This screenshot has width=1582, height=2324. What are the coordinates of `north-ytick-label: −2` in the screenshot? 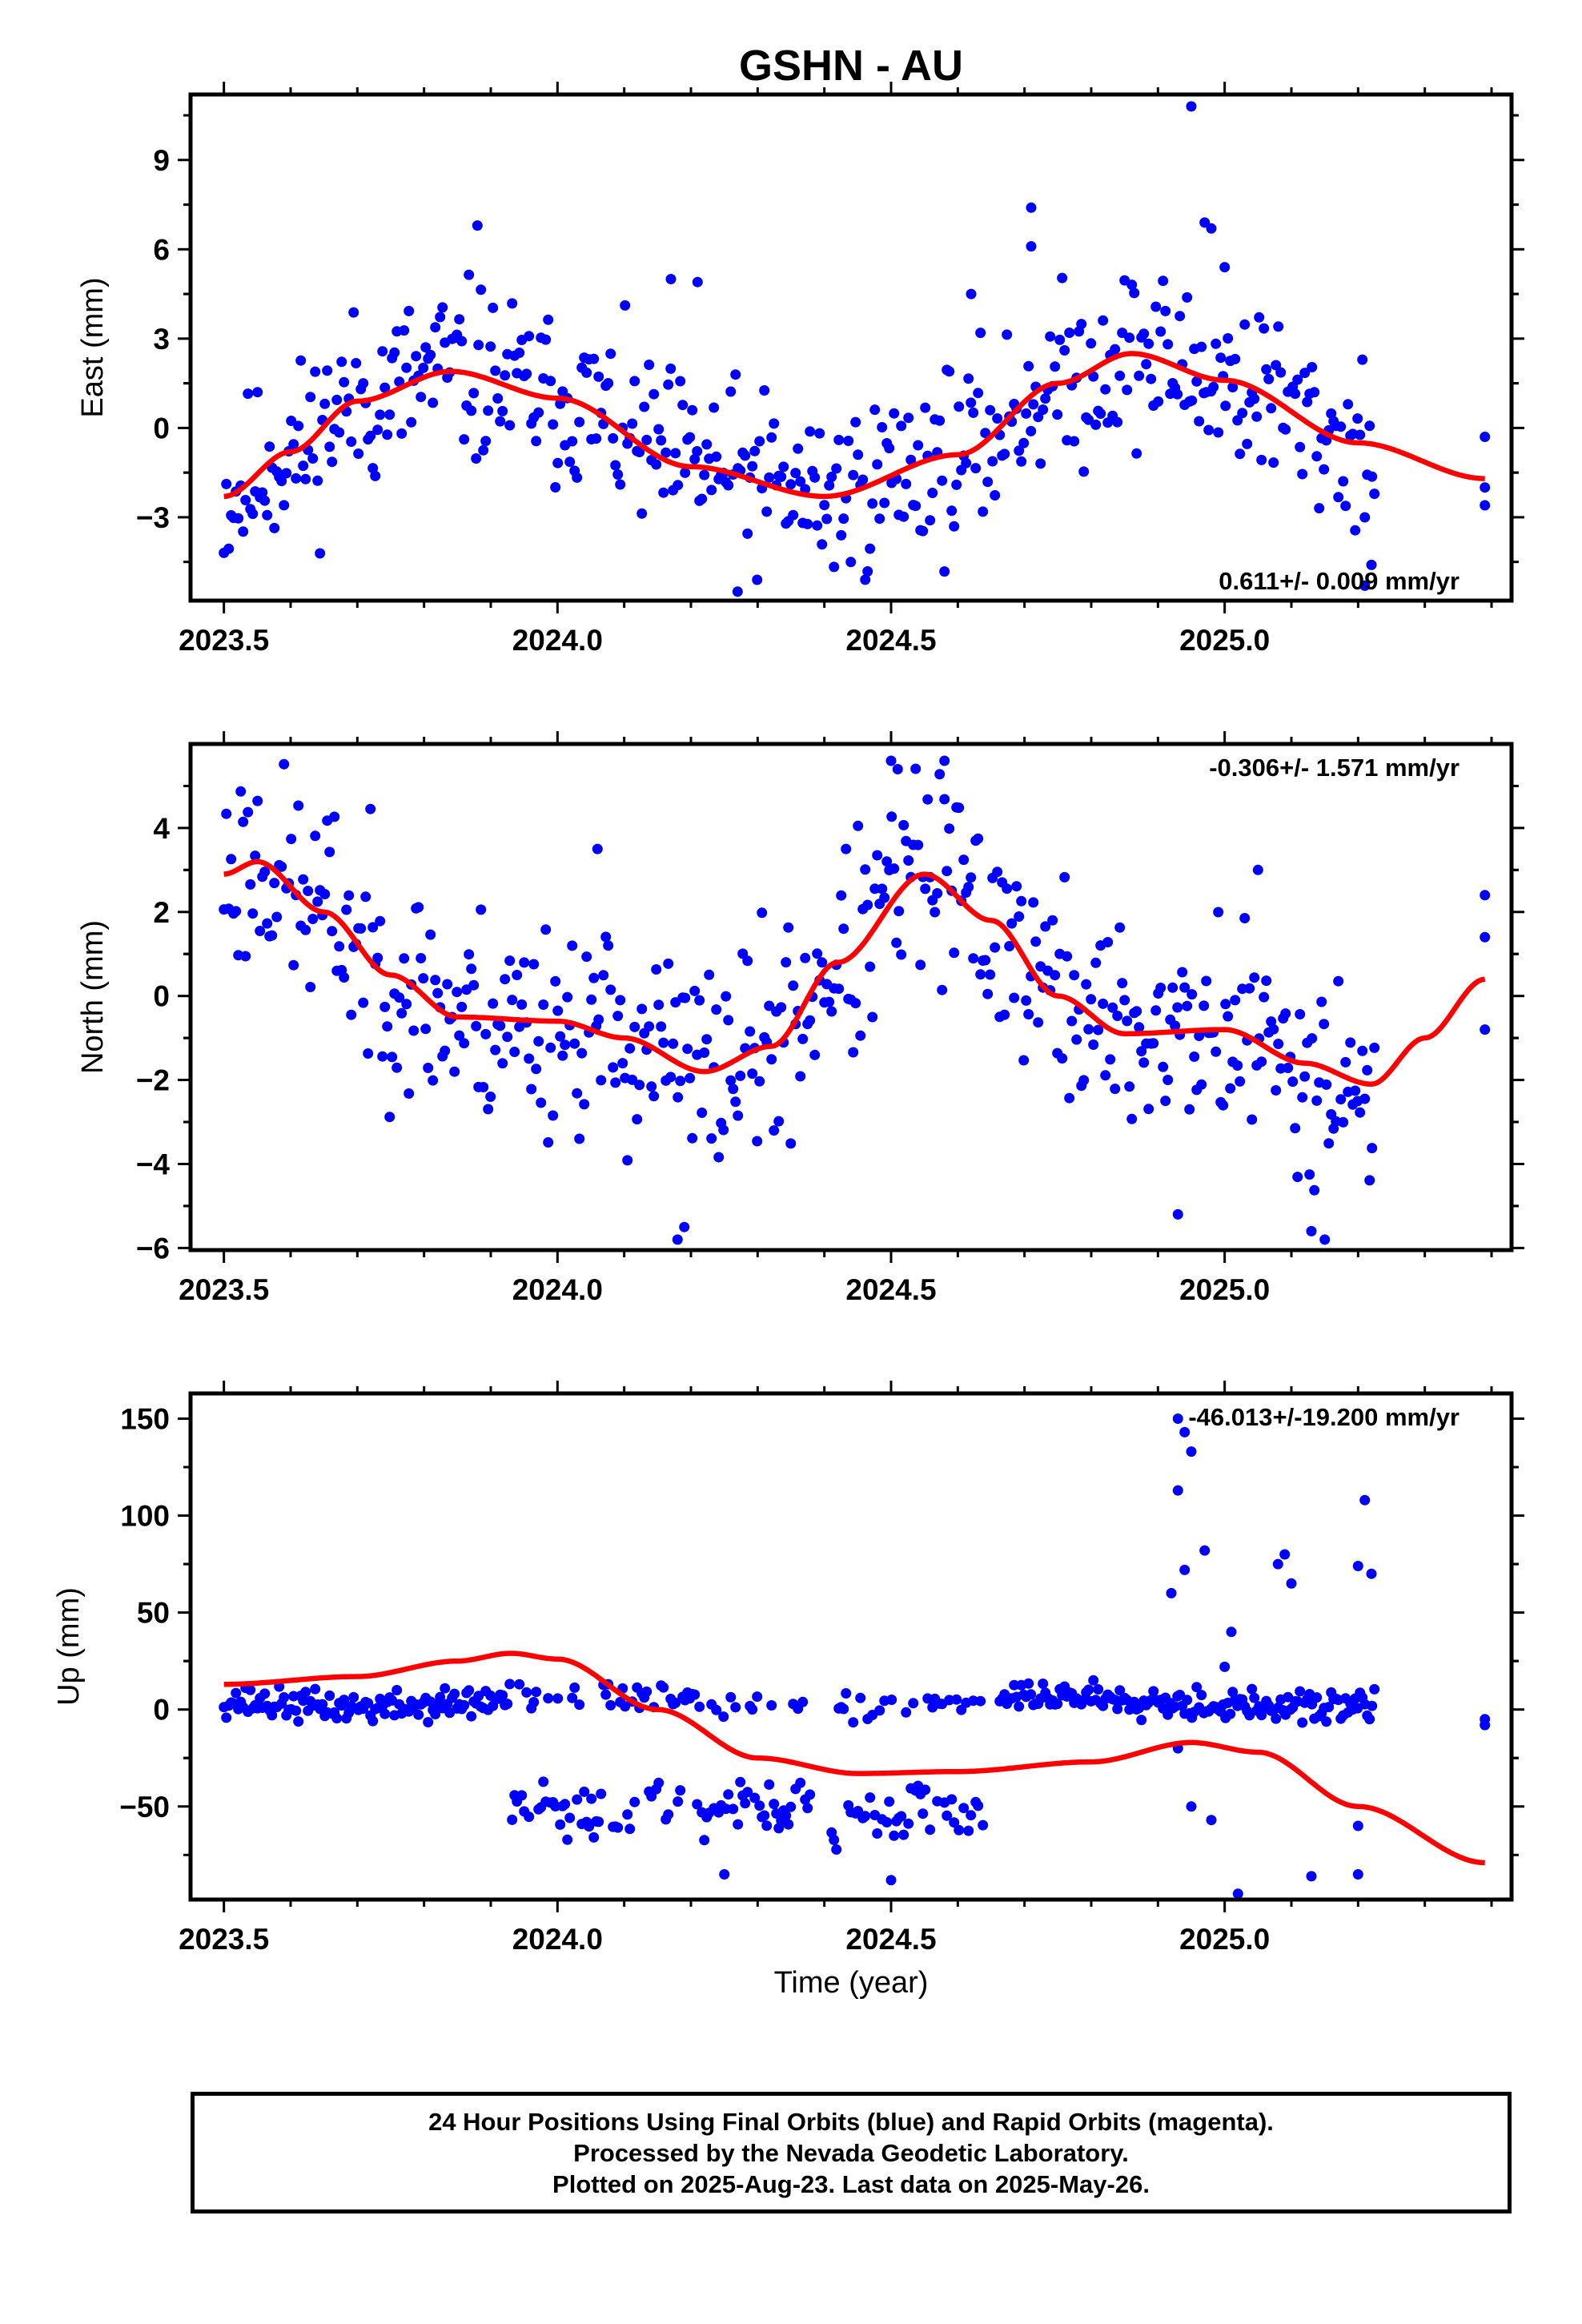 It's located at (153, 1080).